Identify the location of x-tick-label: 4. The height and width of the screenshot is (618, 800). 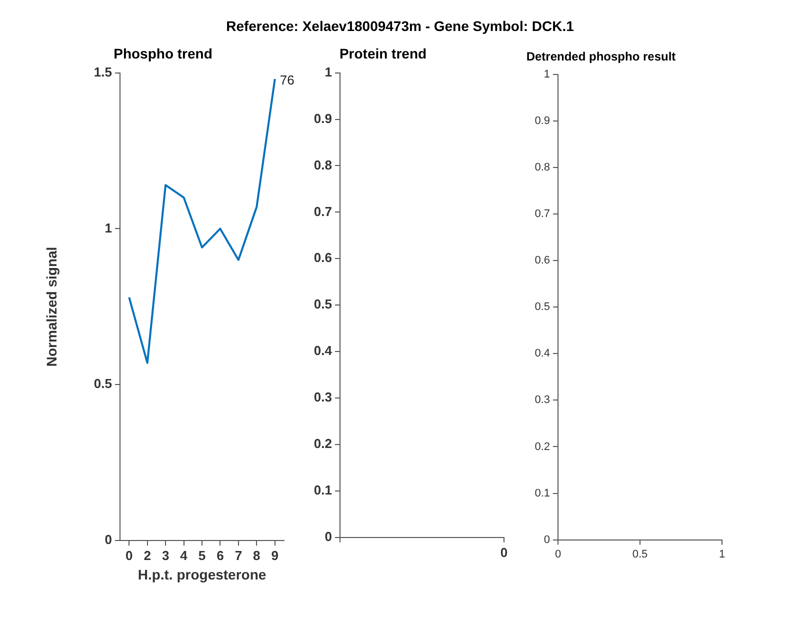
(184, 555).